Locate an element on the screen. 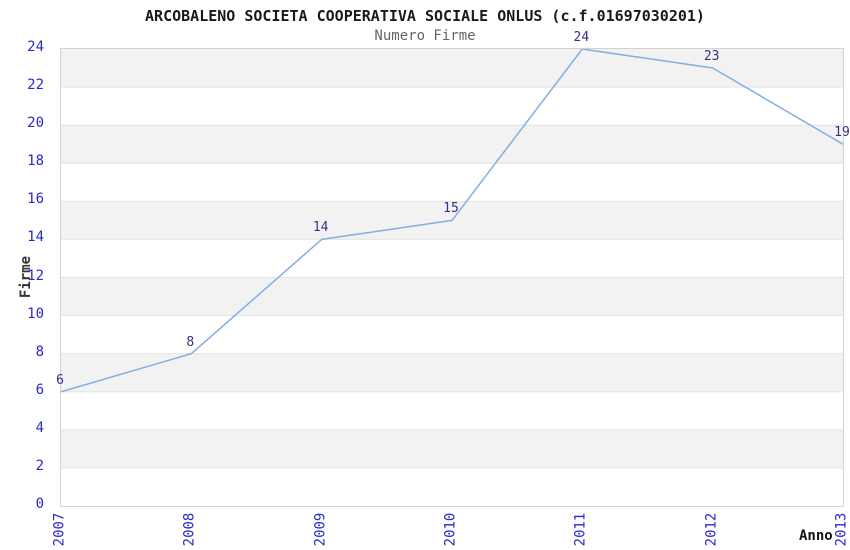 The width and height of the screenshot is (850, 550). x-tick-label: 2010 is located at coordinates (450, 529).